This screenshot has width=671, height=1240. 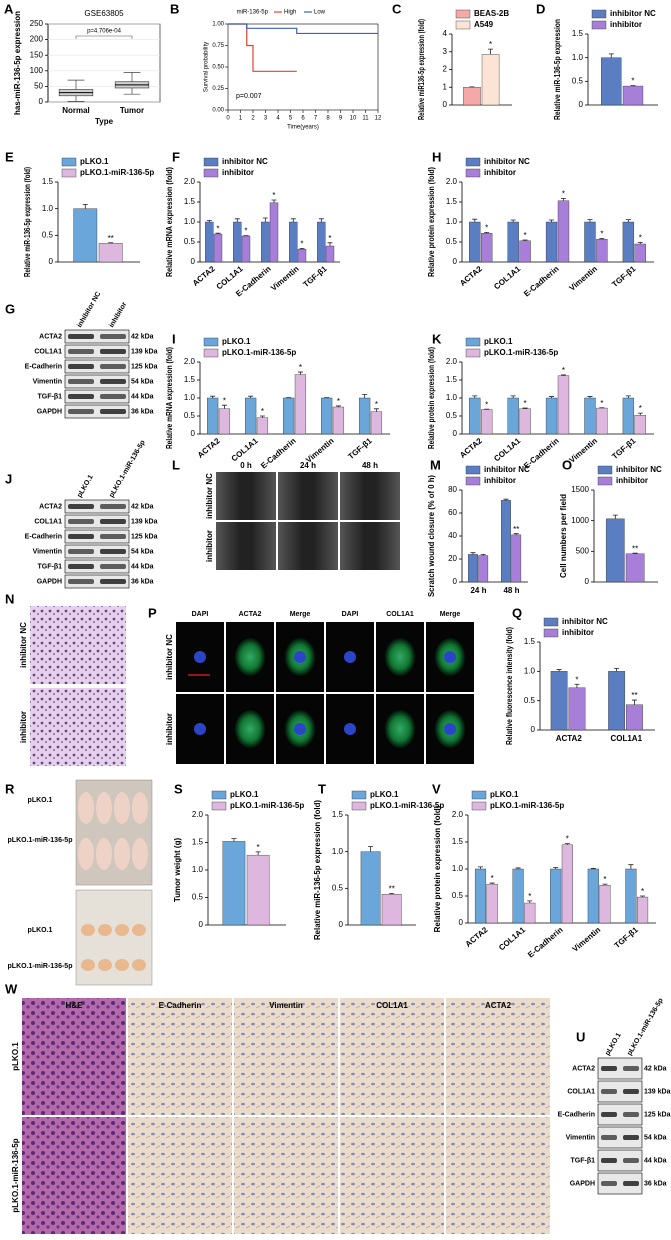 I want to click on panel-letter: A, so click(x=9, y=8).